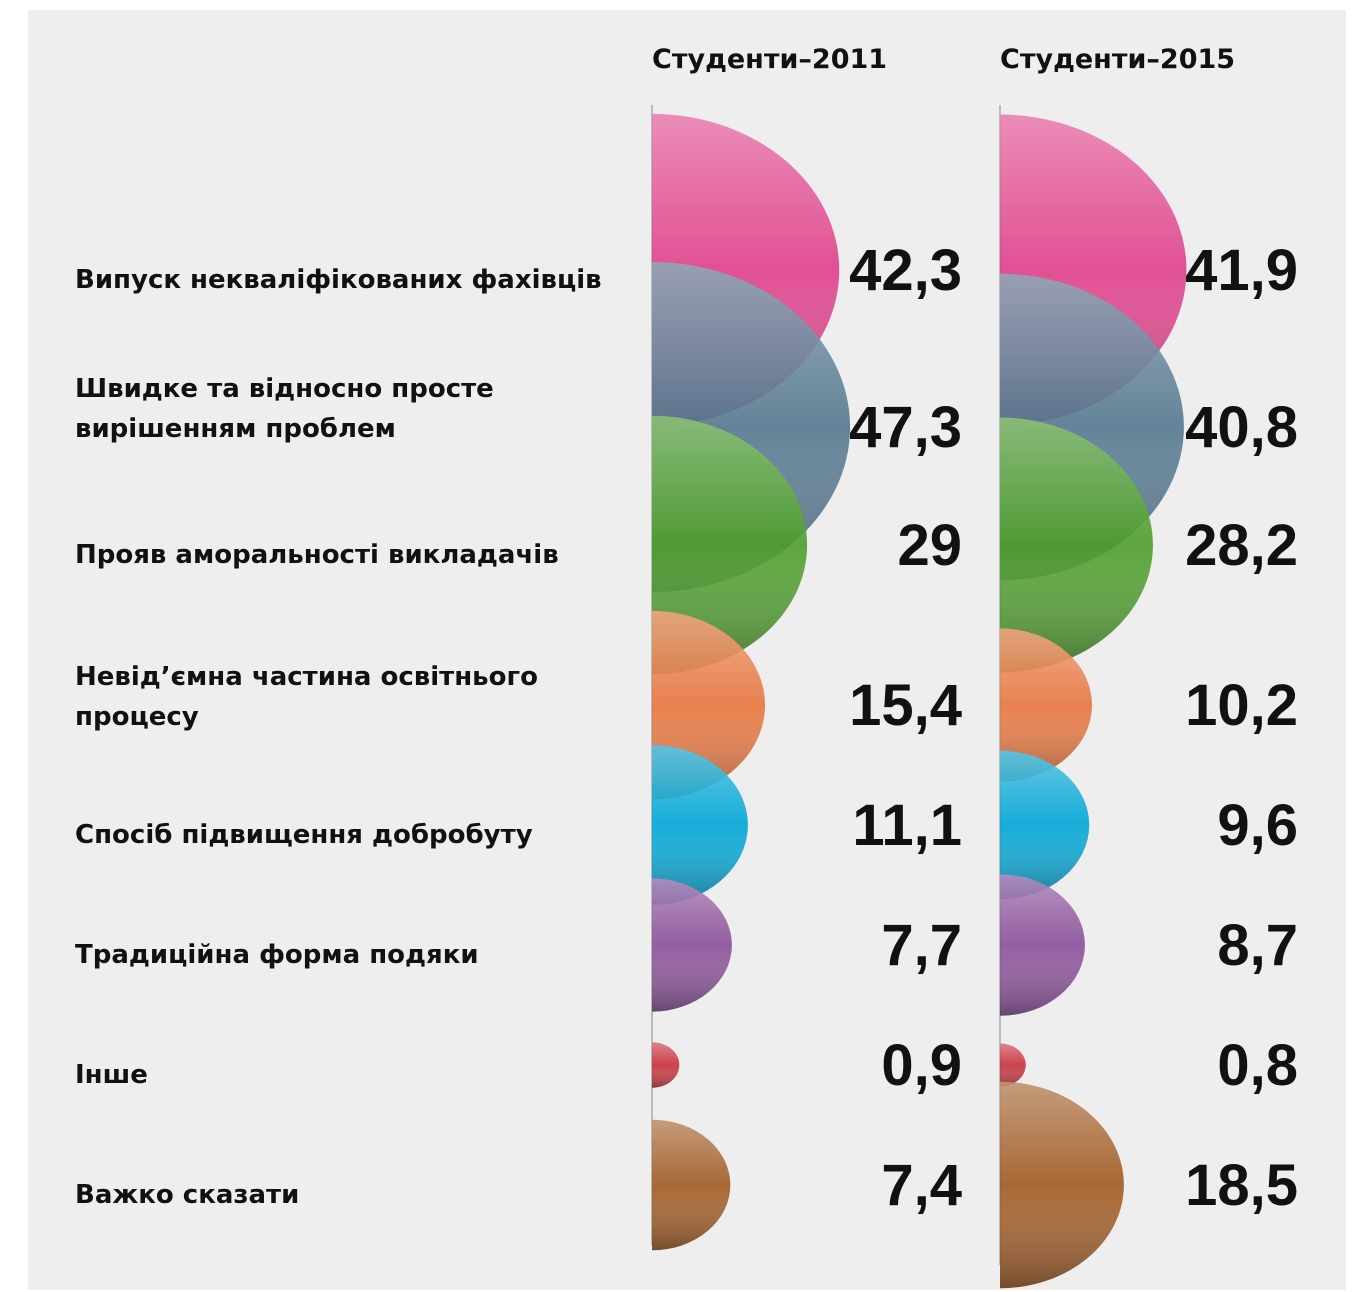 This screenshot has width=1357, height=1292. I want to click on value-label: 47,3, so click(905, 427).